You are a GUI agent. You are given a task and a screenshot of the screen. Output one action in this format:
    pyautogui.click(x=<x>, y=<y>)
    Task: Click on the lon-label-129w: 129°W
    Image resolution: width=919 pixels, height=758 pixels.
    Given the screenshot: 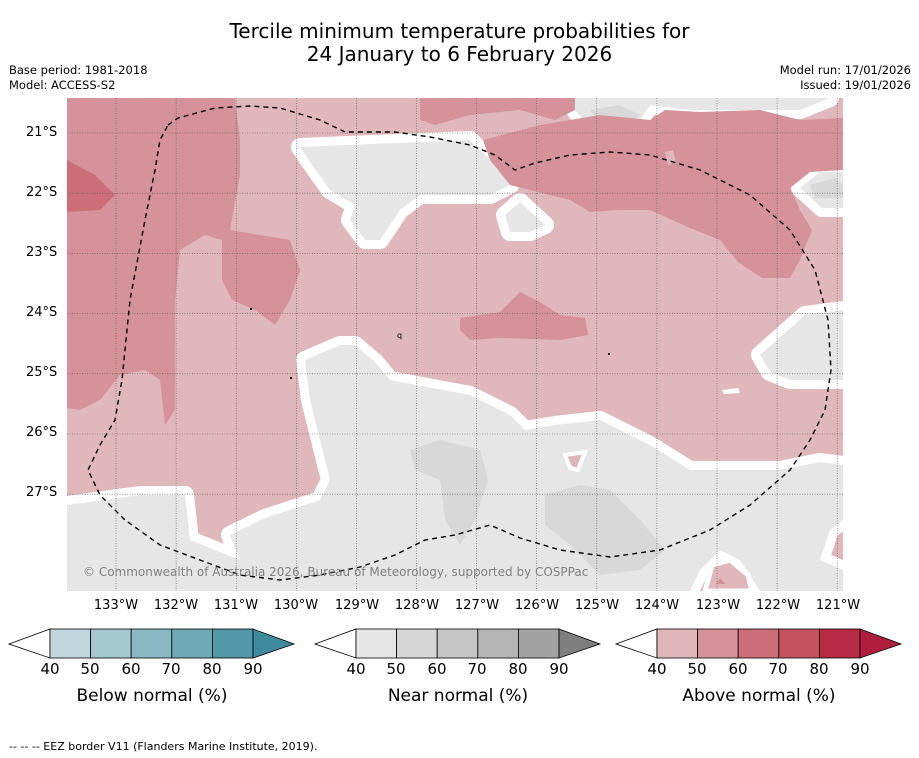 What is the action you would take?
    pyautogui.click(x=357, y=605)
    